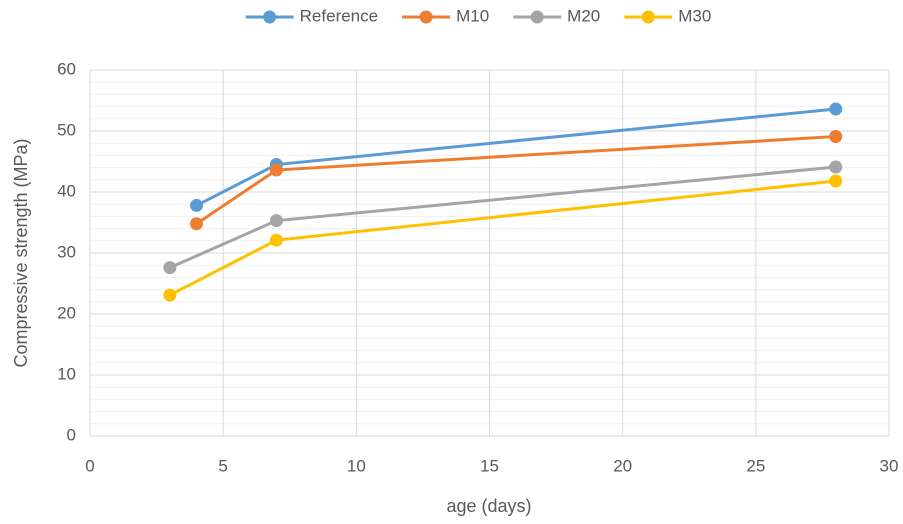 This screenshot has width=903, height=524. I want to click on x-tick-label: 10, so click(356, 465).